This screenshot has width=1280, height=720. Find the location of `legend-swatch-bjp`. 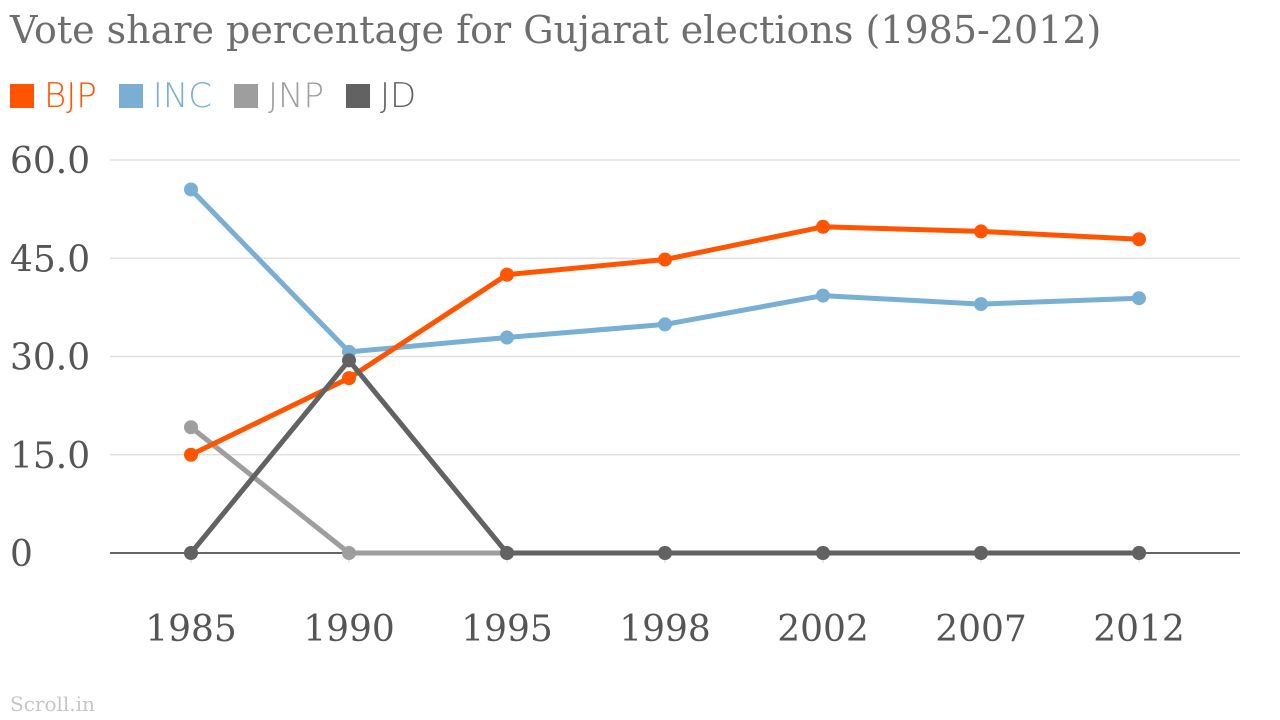

legend-swatch-bjp is located at coordinates (22, 96).